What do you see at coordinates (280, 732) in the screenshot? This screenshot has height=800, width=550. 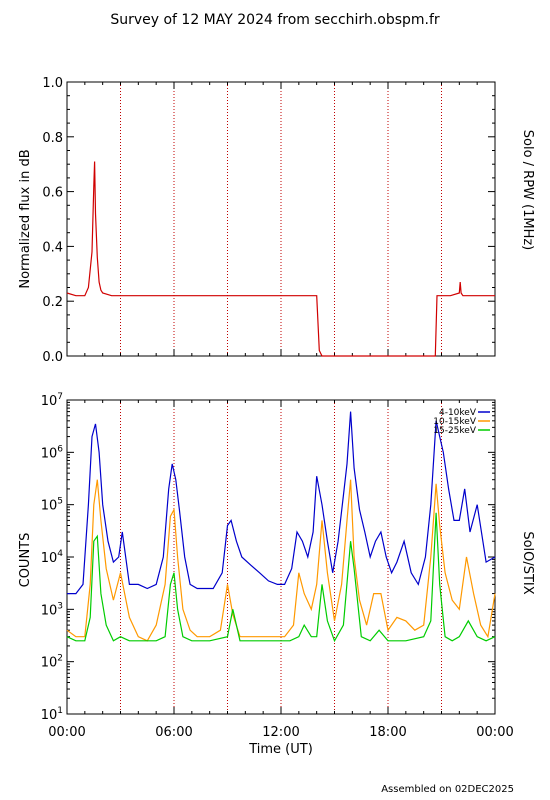 I see `x-tick-label: 12:00` at bounding box center [280, 732].